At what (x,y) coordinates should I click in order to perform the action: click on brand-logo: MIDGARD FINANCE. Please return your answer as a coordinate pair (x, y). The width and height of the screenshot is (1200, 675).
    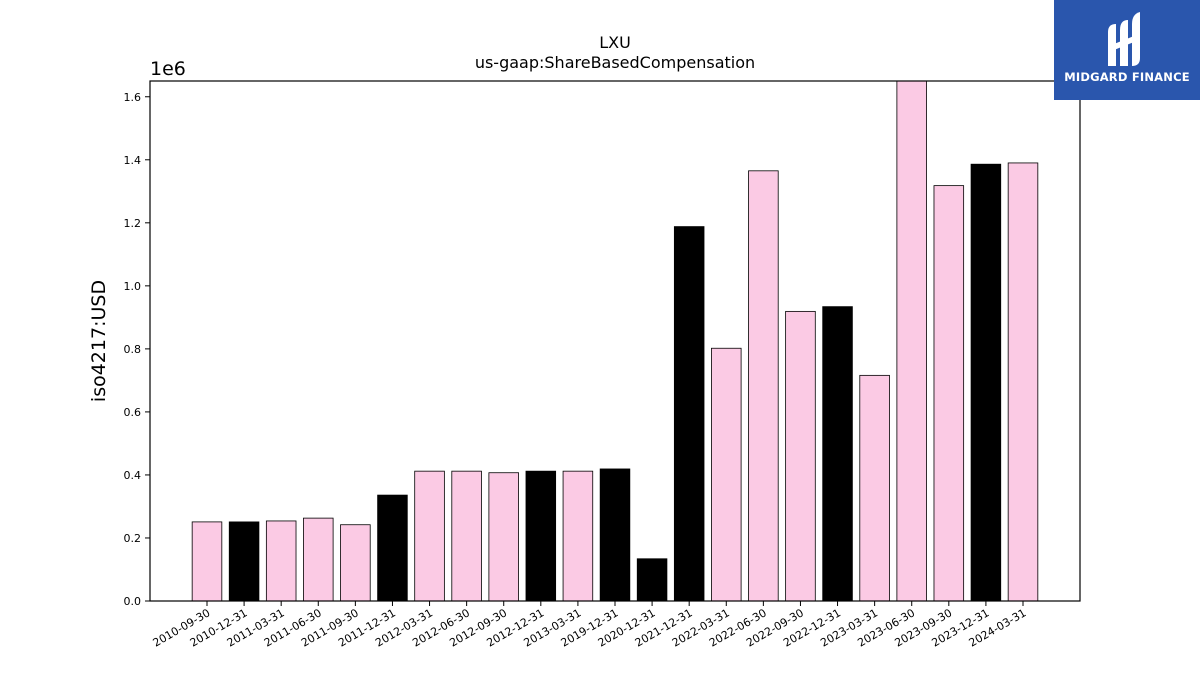
    Looking at the image, I should click on (1127, 50).